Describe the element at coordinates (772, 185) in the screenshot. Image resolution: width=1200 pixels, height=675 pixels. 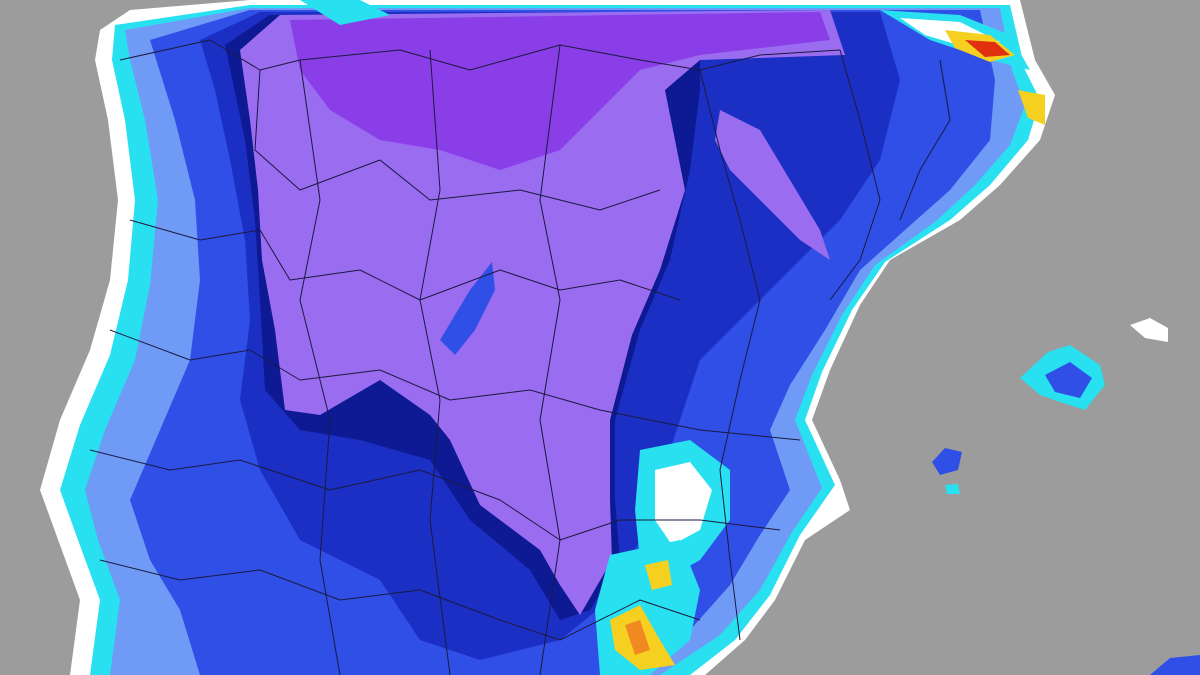
I see `land-ebro` at that location.